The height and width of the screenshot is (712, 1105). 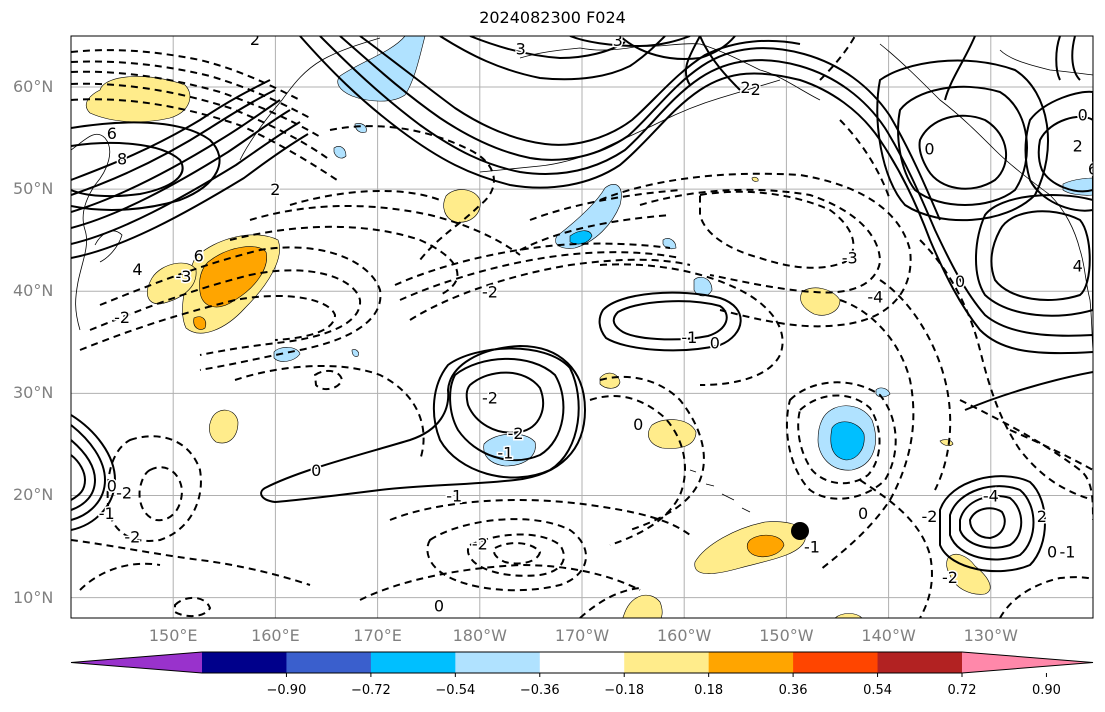 What do you see at coordinates (539, 690) in the screenshot?
I see `colorbar-tick-label: −0.36` at bounding box center [539, 690].